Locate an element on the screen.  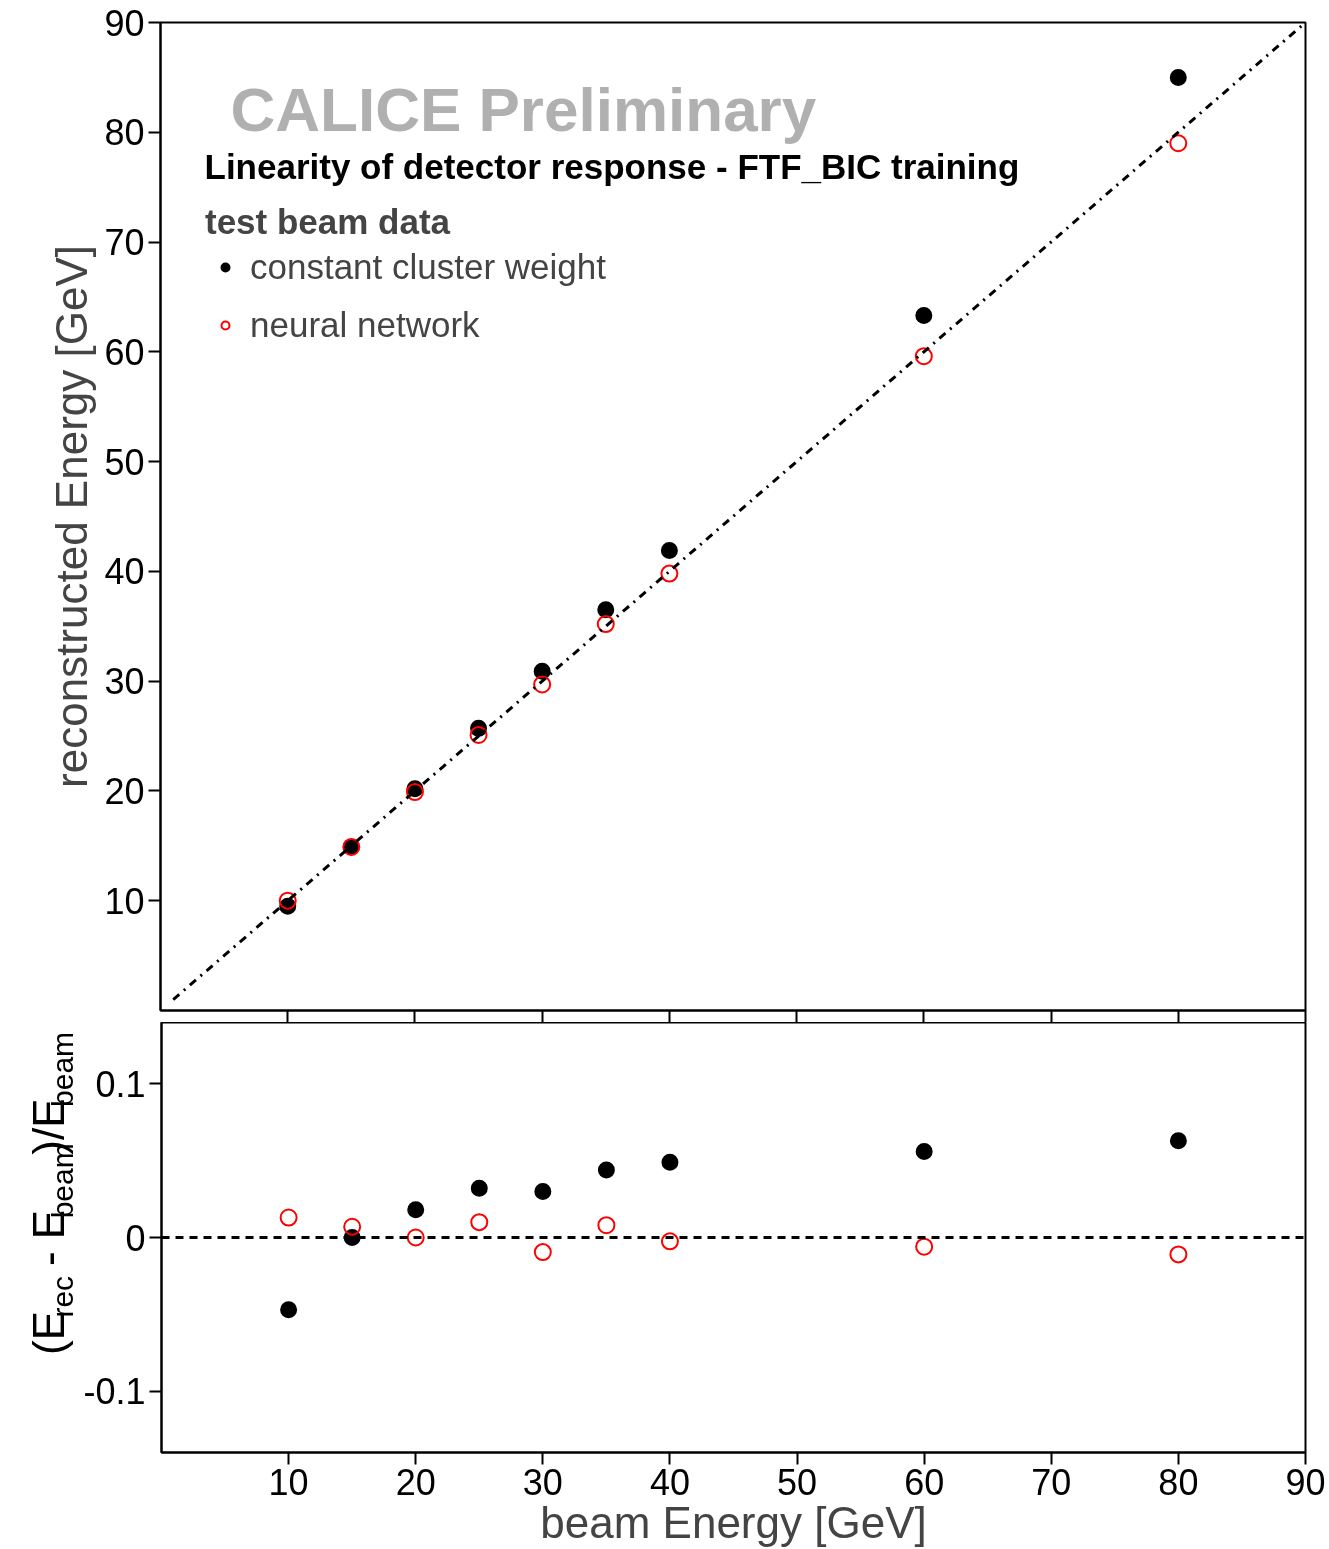
legend-label: constant cluster weight is located at coordinates (428, 267).